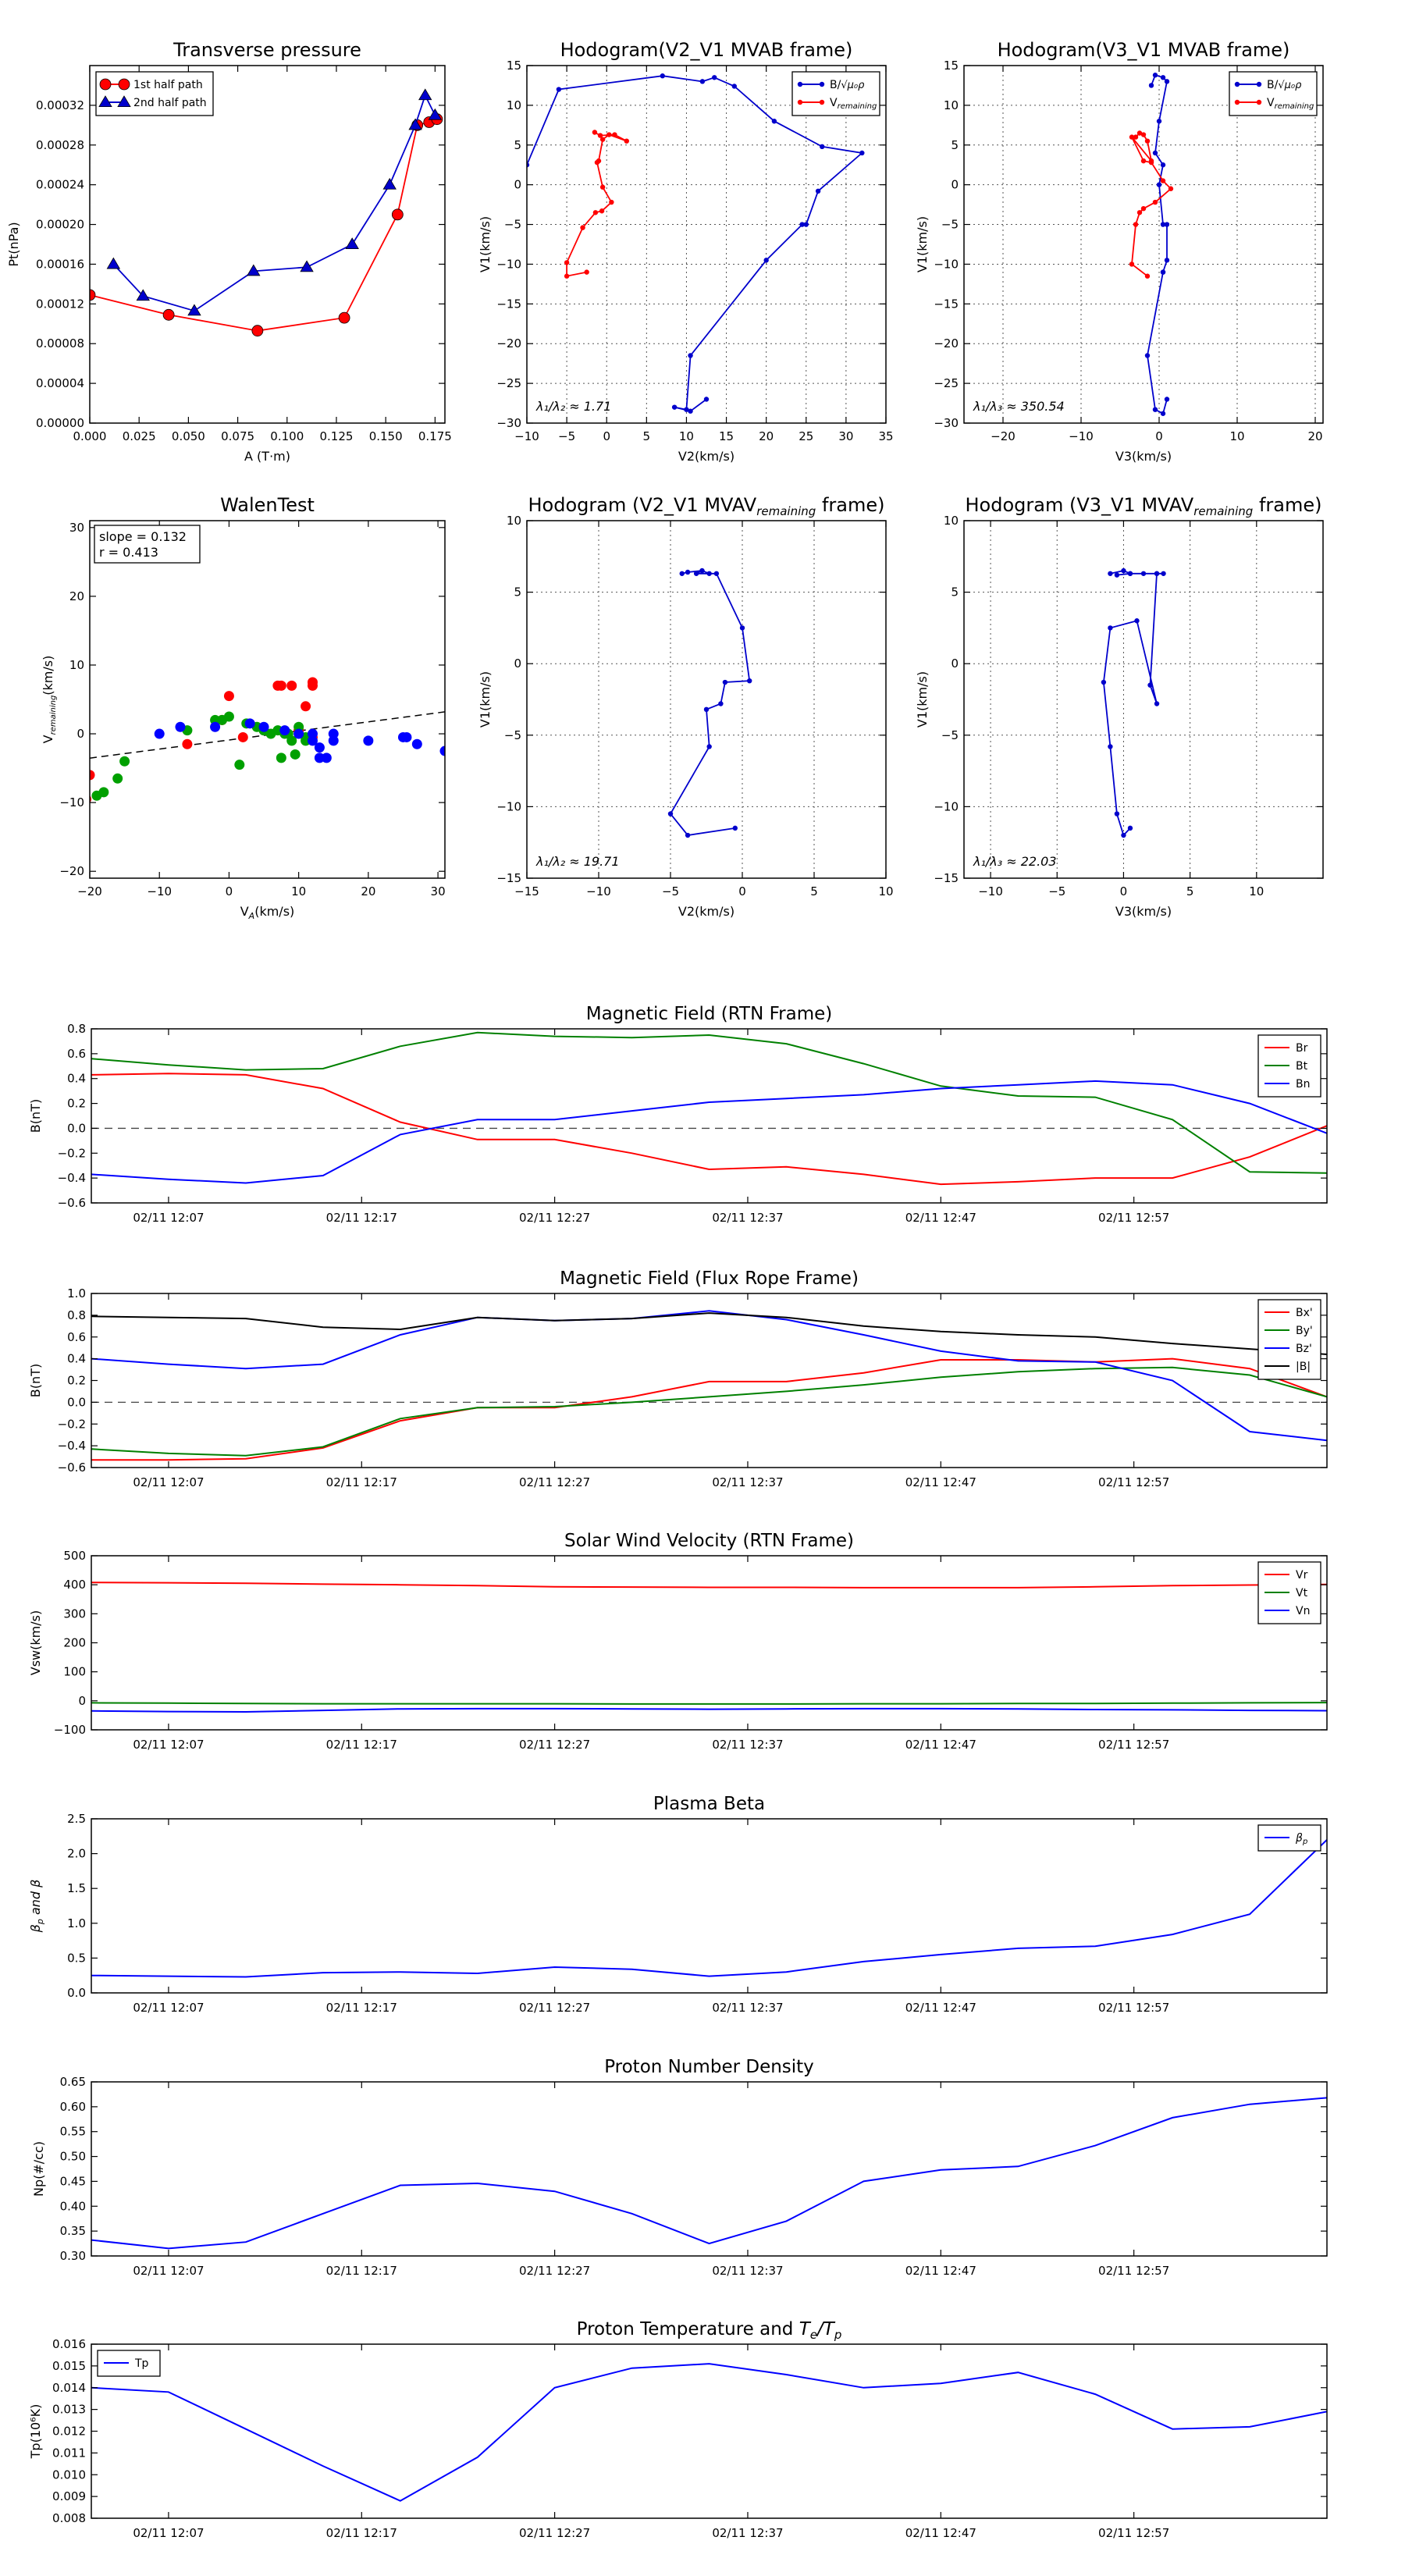 Image resolution: width=1405 pixels, height=2576 pixels. What do you see at coordinates (707, 50) in the screenshot?
I see `chart-title: Hodogram(V2_V1 MVAB frame)` at bounding box center [707, 50].